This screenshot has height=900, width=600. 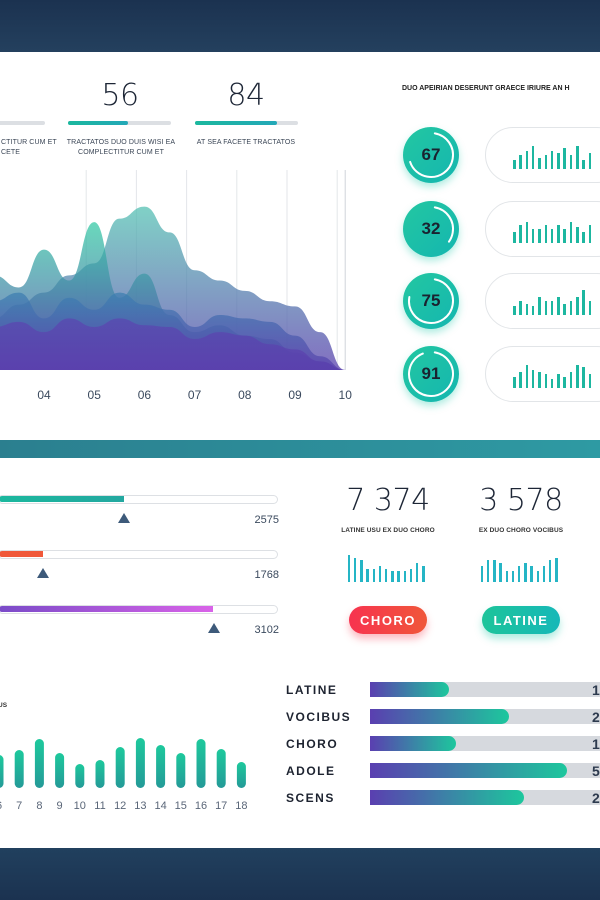 What do you see at coordinates (4, 705) in the screenshot?
I see `column-chart-caption: US` at bounding box center [4, 705].